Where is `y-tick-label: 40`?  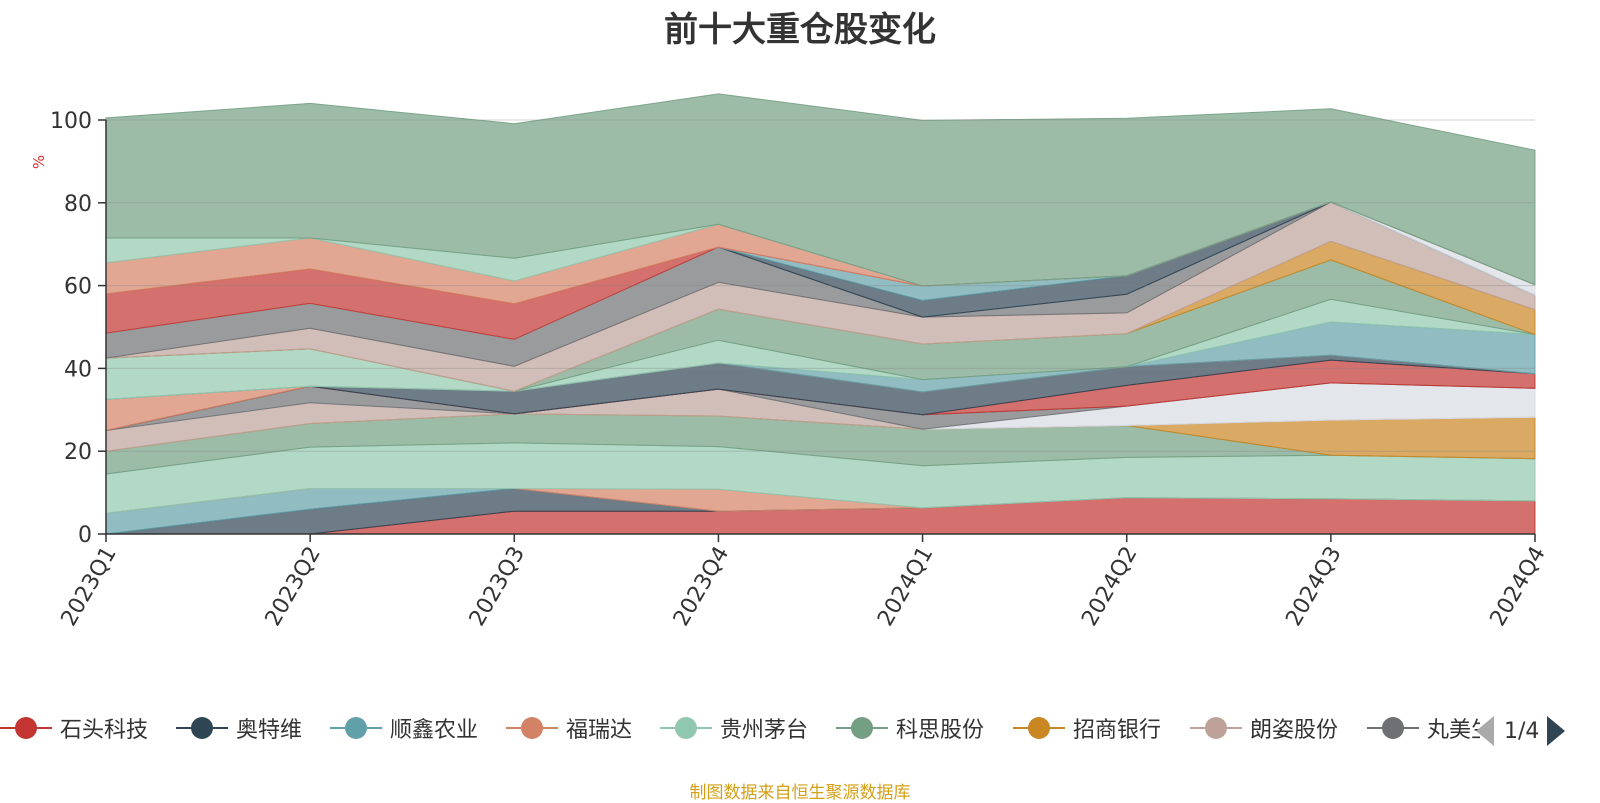 y-tick-label: 40 is located at coordinates (78, 369).